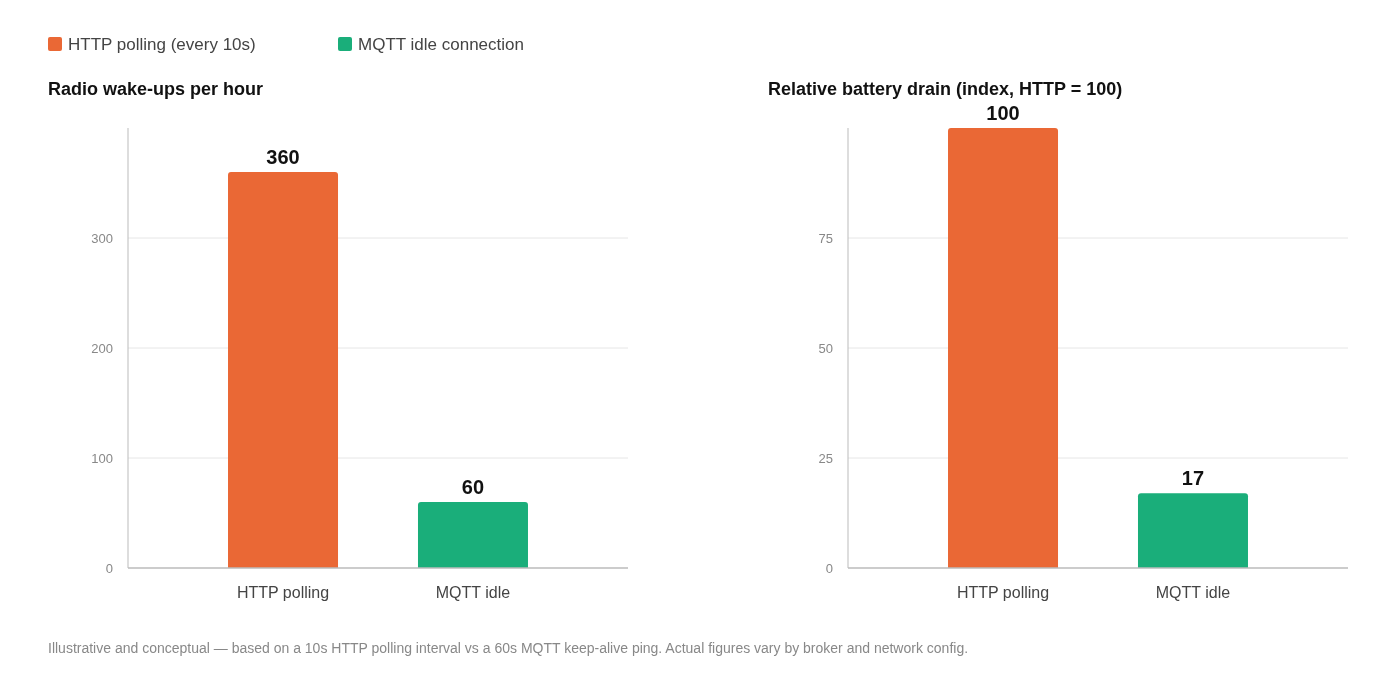 The image size is (1400, 700). I want to click on y-tick-label: 75, so click(825, 238).